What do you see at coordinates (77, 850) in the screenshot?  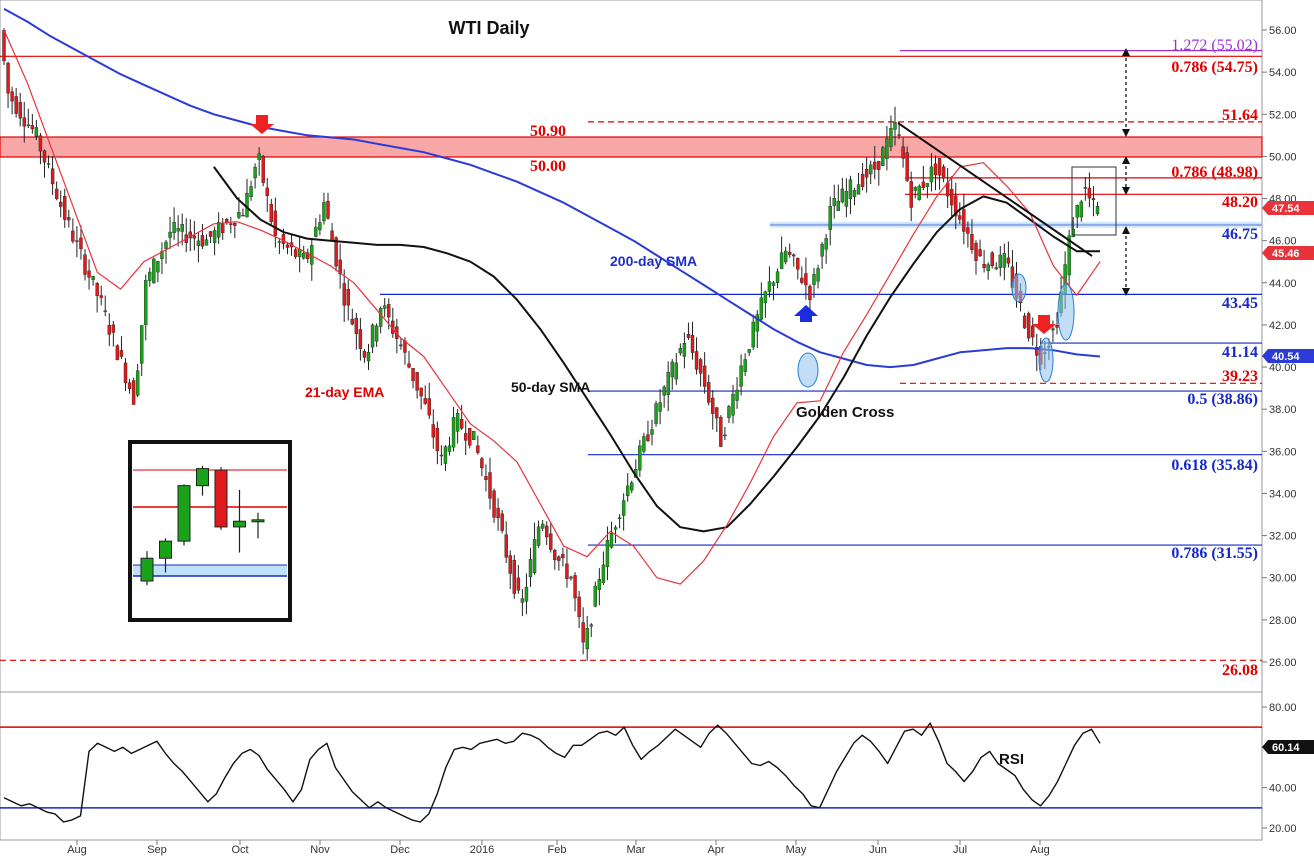 I see `month-label: Aug` at bounding box center [77, 850].